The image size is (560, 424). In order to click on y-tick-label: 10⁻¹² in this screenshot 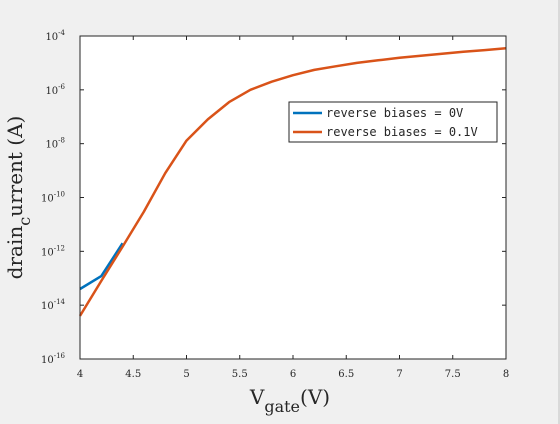, I will do `click(53, 251)`.